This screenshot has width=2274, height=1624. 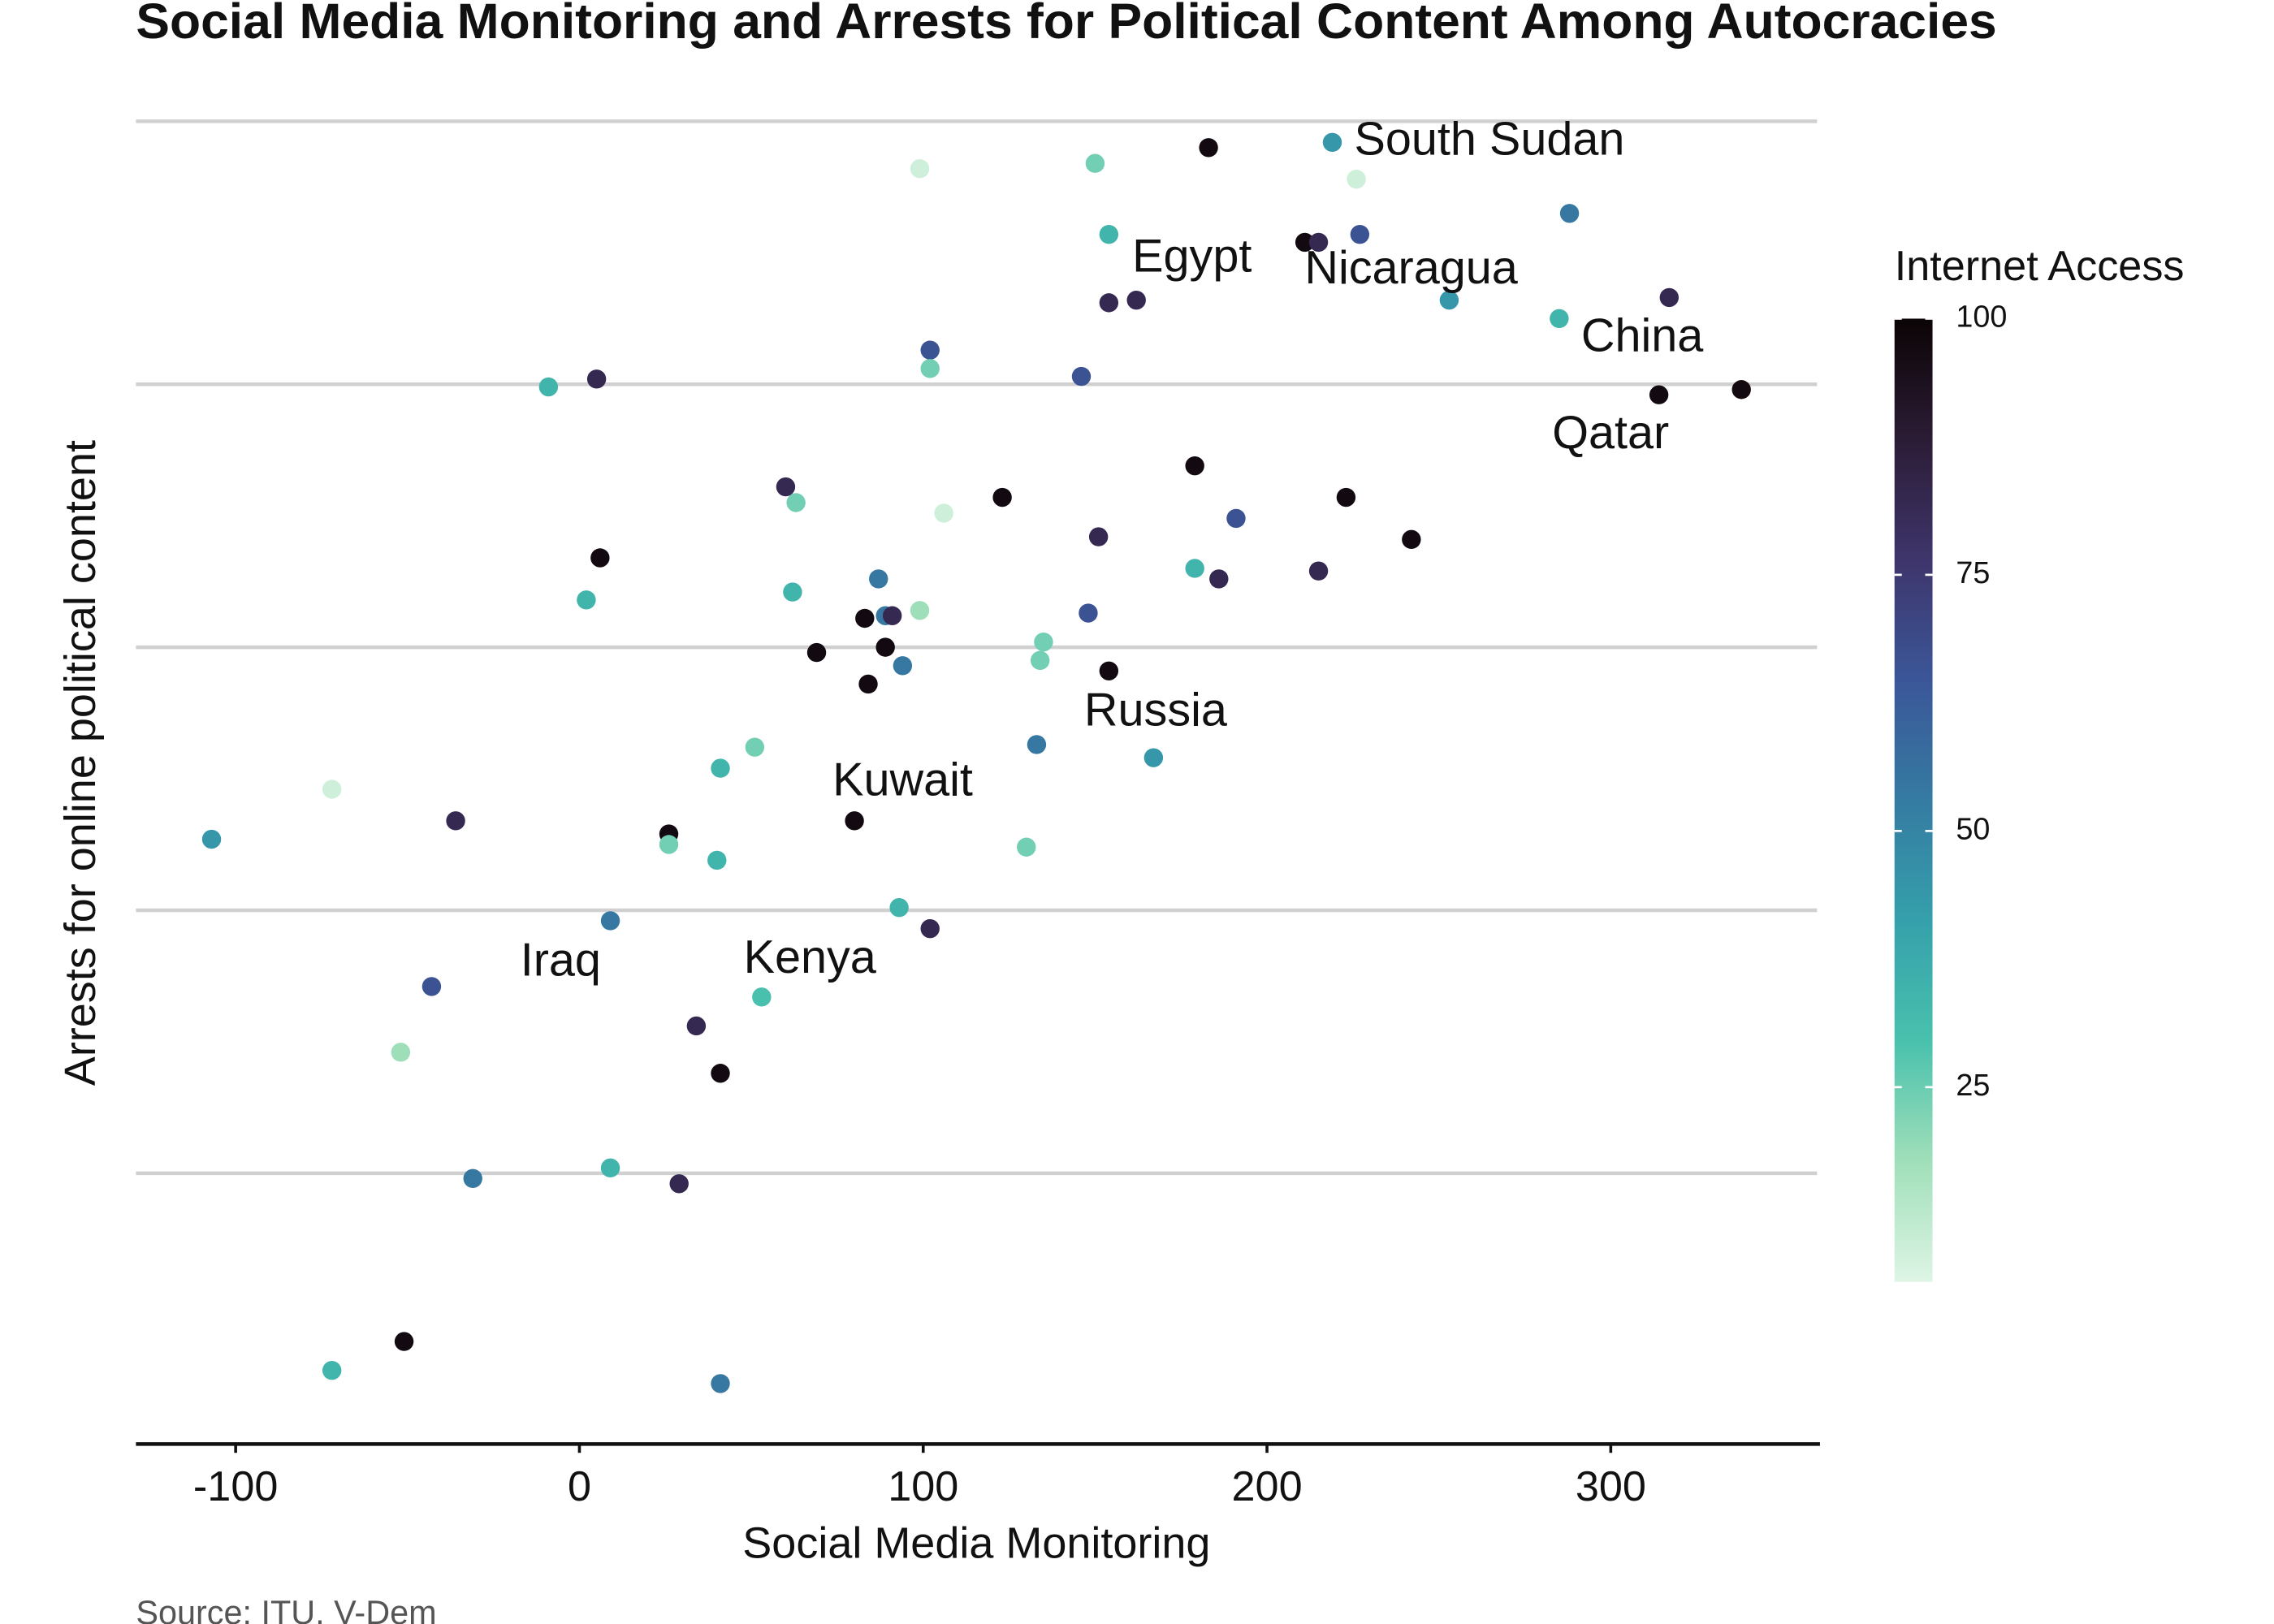 I want to click on point-label: South Sudan, so click(x=1489, y=140).